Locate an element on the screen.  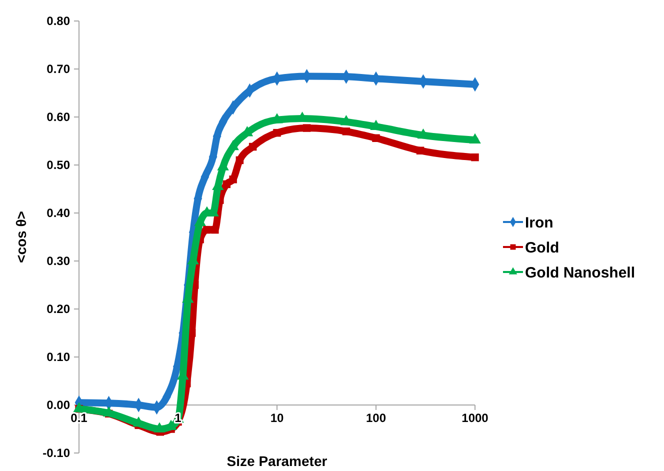
y-tick-label: 0.70 is located at coordinates (58, 69).